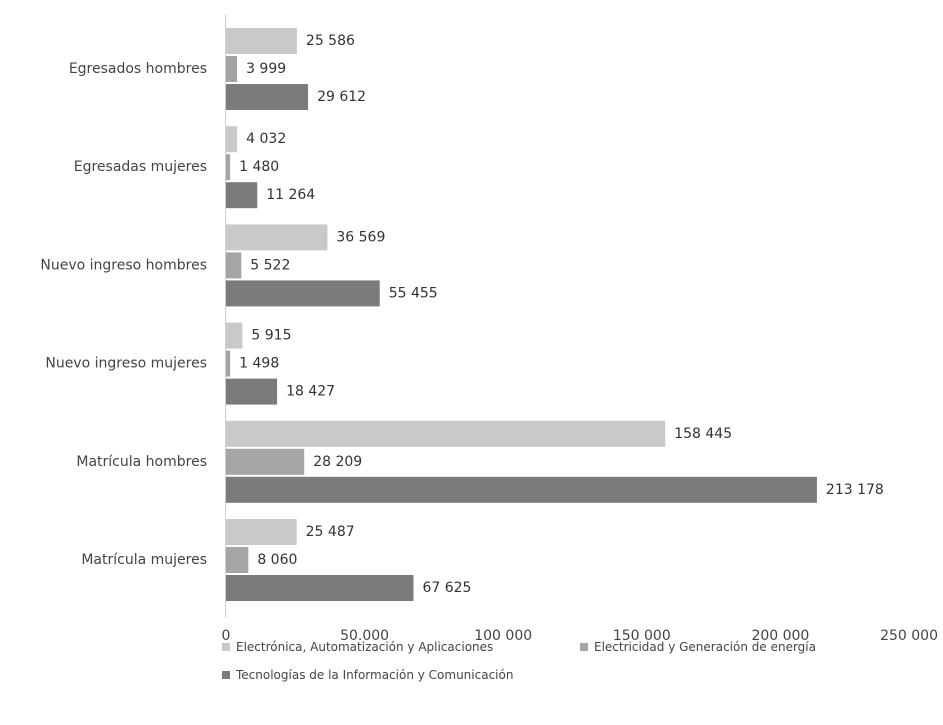 This screenshot has height=725, width=943. Describe the element at coordinates (310, 392) in the screenshot. I see `data-label: 18 427` at that location.